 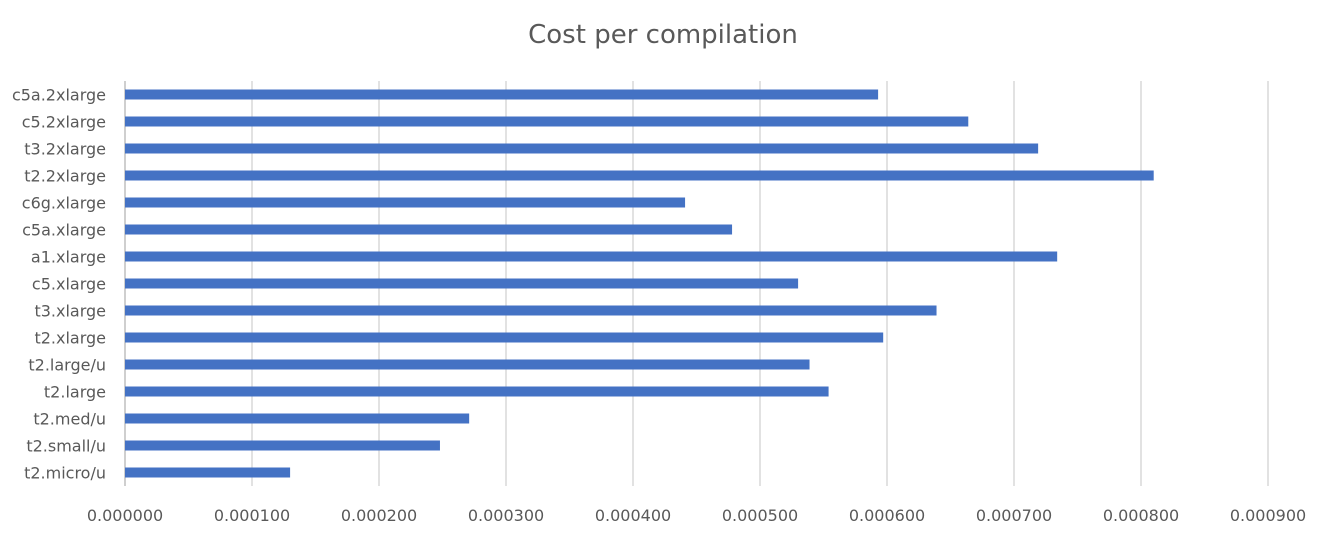 I want to click on category-label: t2.med/u, so click(x=69, y=419).